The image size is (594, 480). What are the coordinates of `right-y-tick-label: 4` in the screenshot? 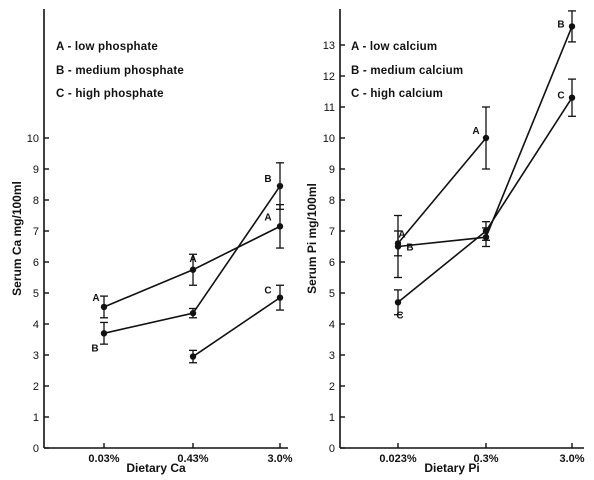 It's located at (332, 325).